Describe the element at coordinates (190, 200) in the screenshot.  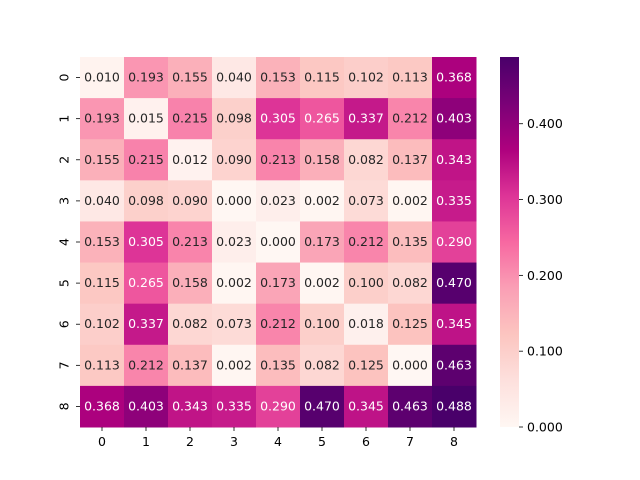
I see `cell-value-label: 0.090` at that location.